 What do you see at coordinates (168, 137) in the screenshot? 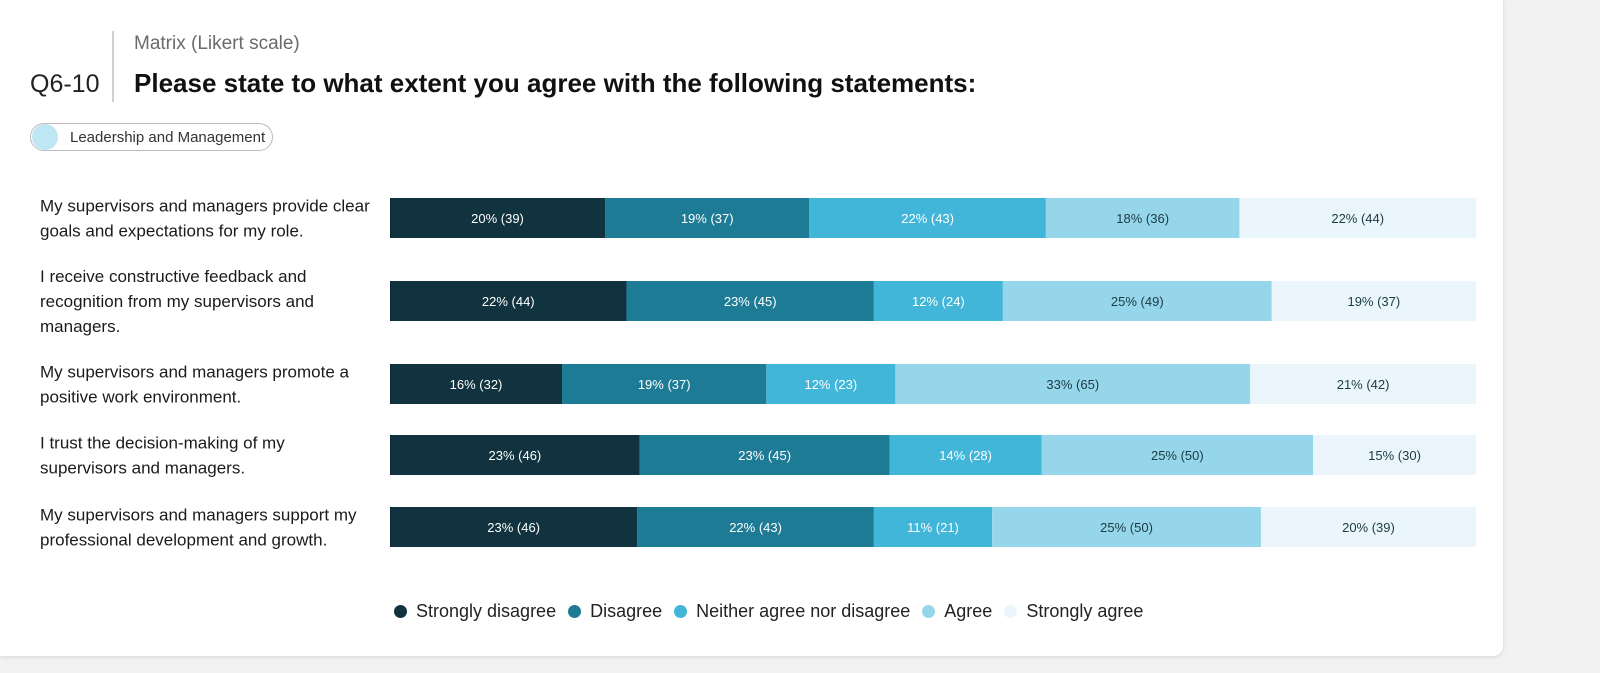
I see `tag-label: Leadership and Management` at bounding box center [168, 137].